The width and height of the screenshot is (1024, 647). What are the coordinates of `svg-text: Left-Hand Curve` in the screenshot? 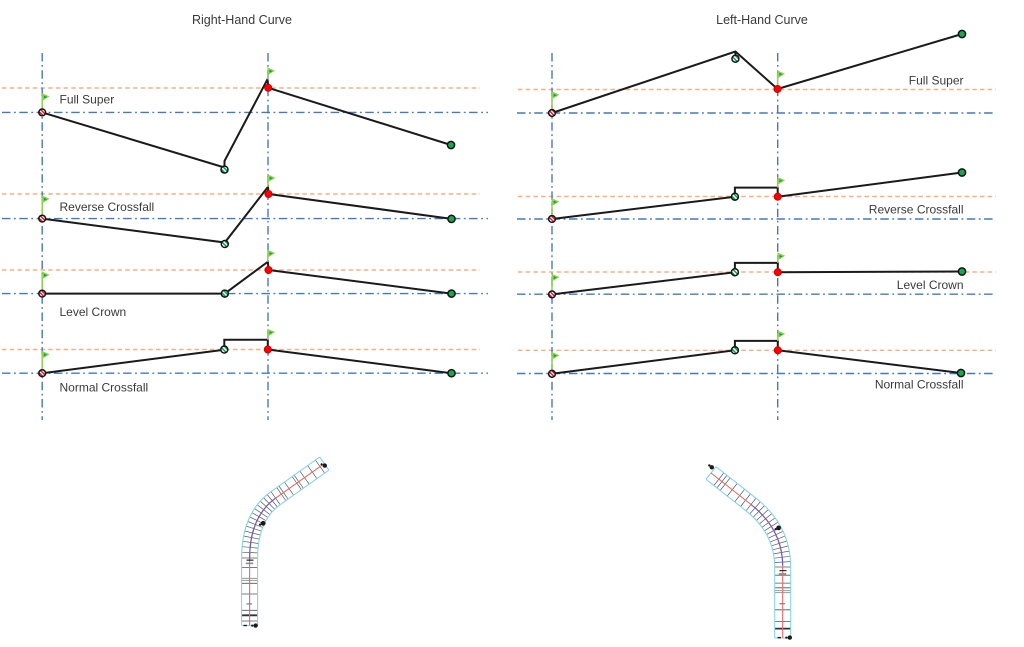 It's located at (762, 20).